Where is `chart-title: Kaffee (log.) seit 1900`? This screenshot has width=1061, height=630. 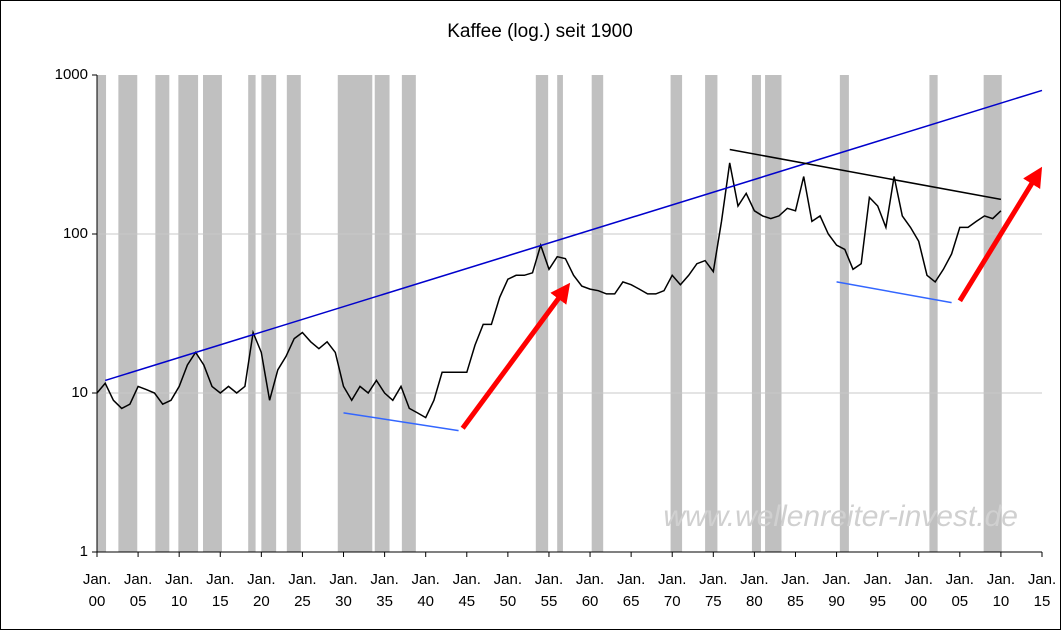
chart-title: Kaffee (log.) seit 1900 is located at coordinates (540, 31).